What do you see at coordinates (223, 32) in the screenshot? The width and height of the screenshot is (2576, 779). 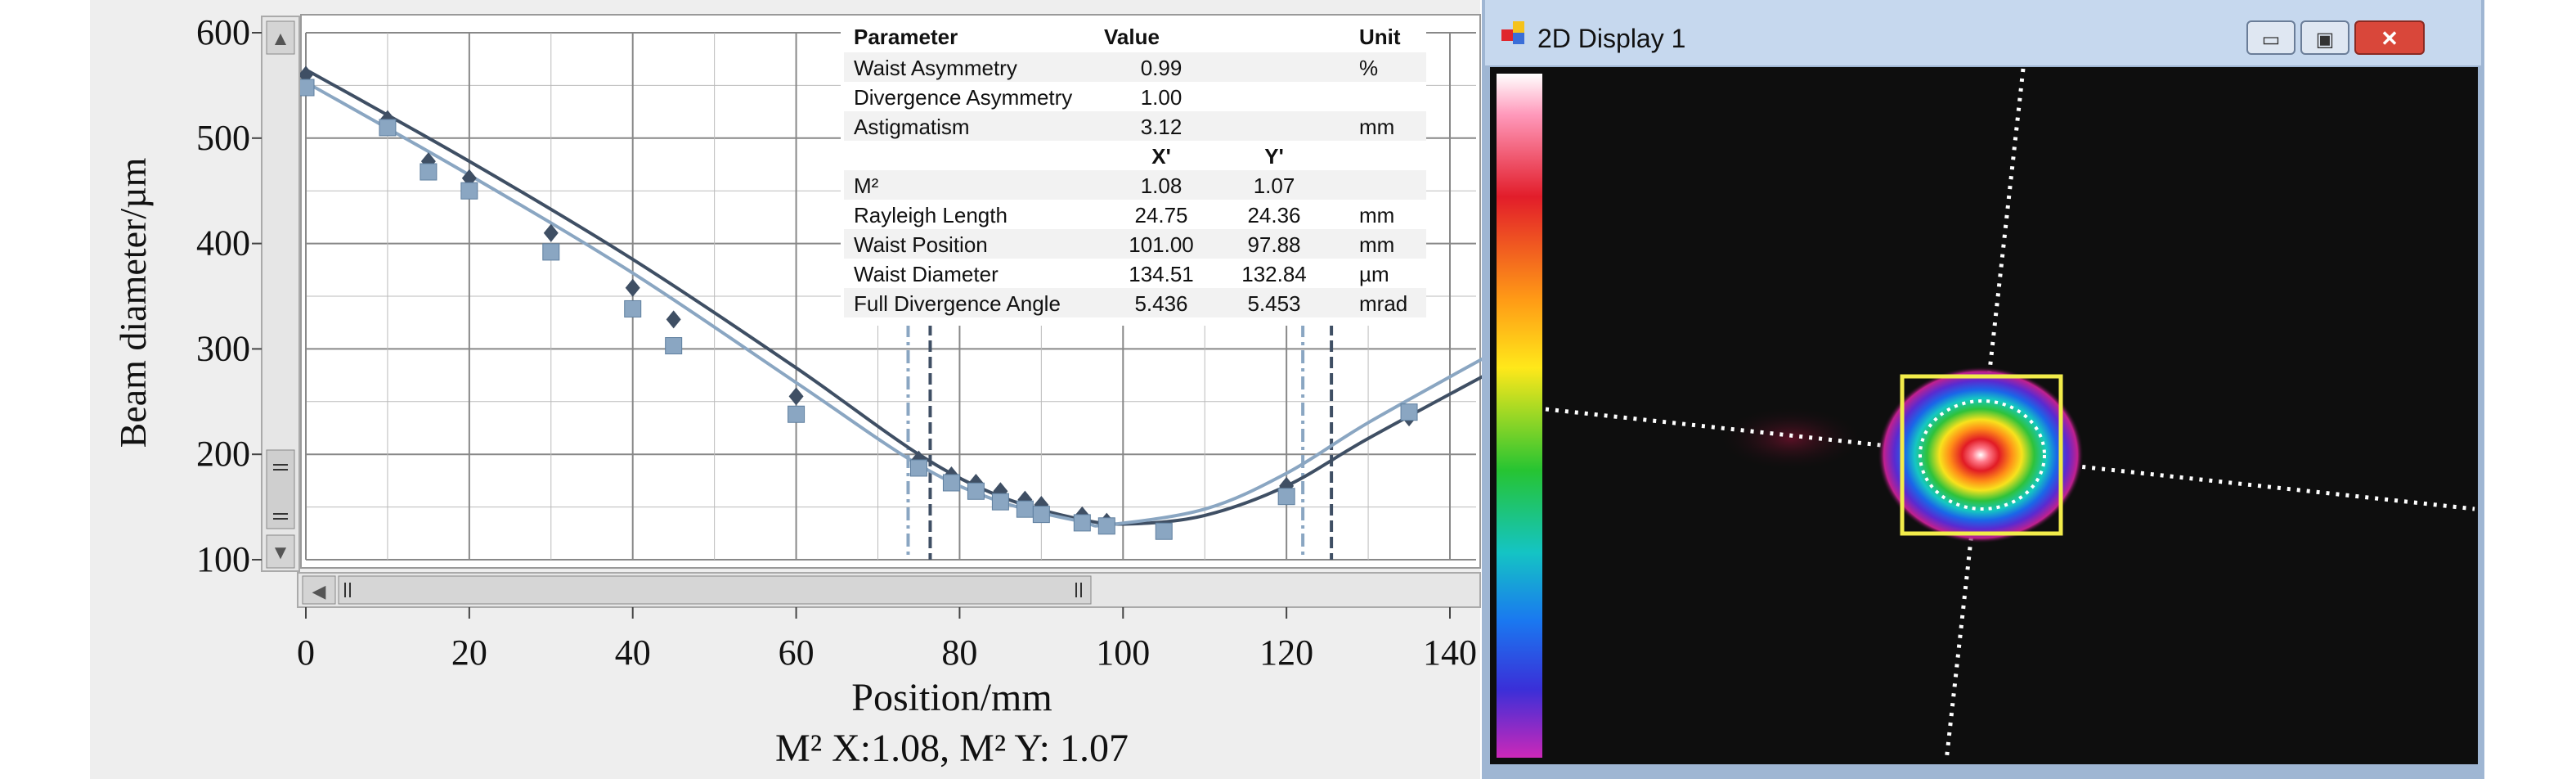 I see `y-tick-label: 600` at bounding box center [223, 32].